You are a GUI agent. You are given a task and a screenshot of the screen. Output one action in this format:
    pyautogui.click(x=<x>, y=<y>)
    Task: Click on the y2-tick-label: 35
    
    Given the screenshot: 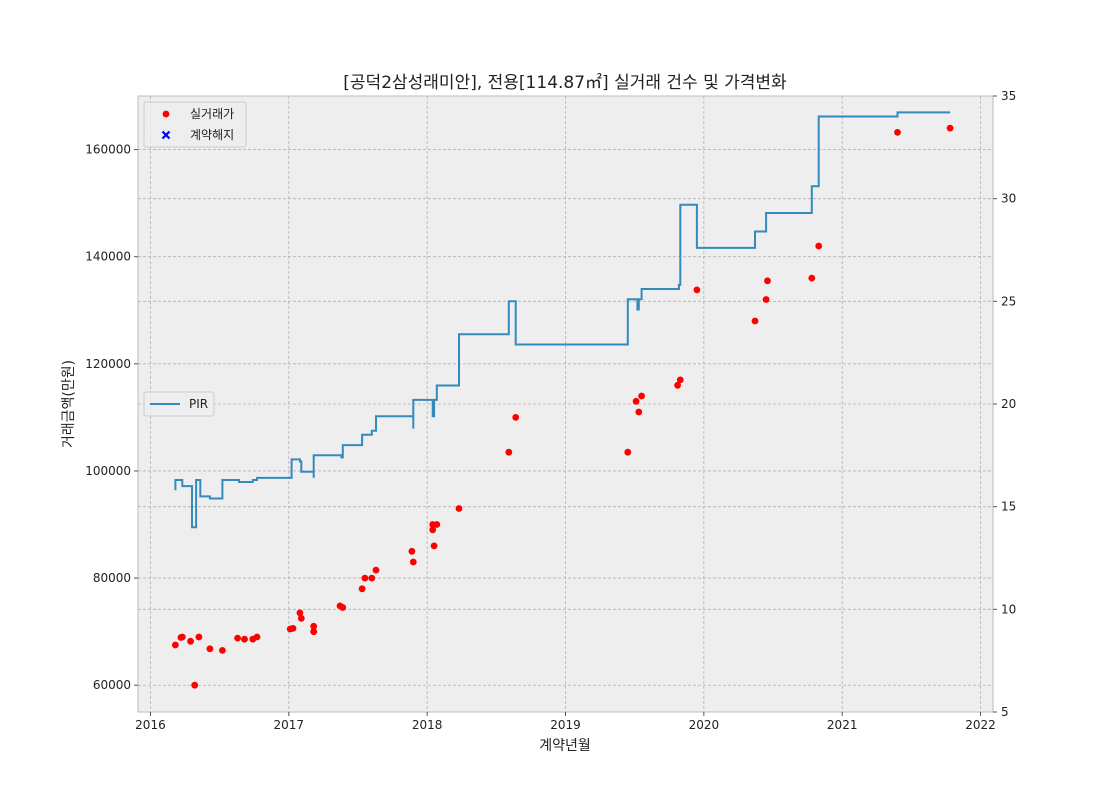 What is the action you would take?
    pyautogui.click(x=1008, y=96)
    